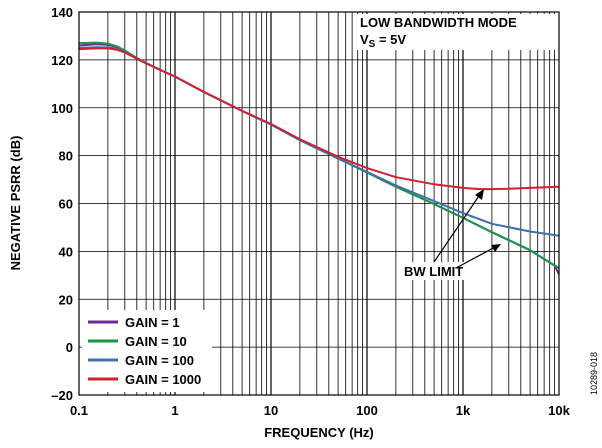  I want to click on mode-v: V, so click(364, 39).